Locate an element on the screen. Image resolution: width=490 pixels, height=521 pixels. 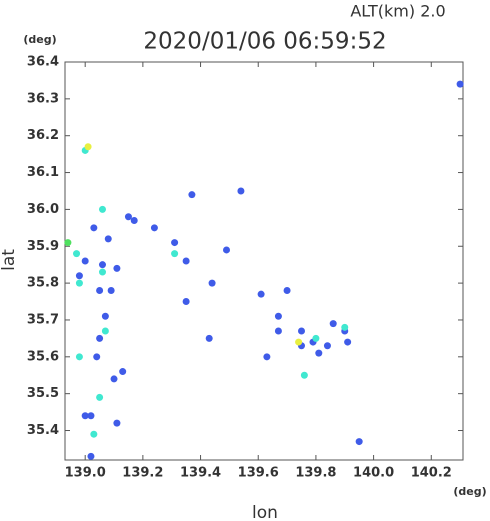
x-tick-label: 140.2 is located at coordinates (431, 473).